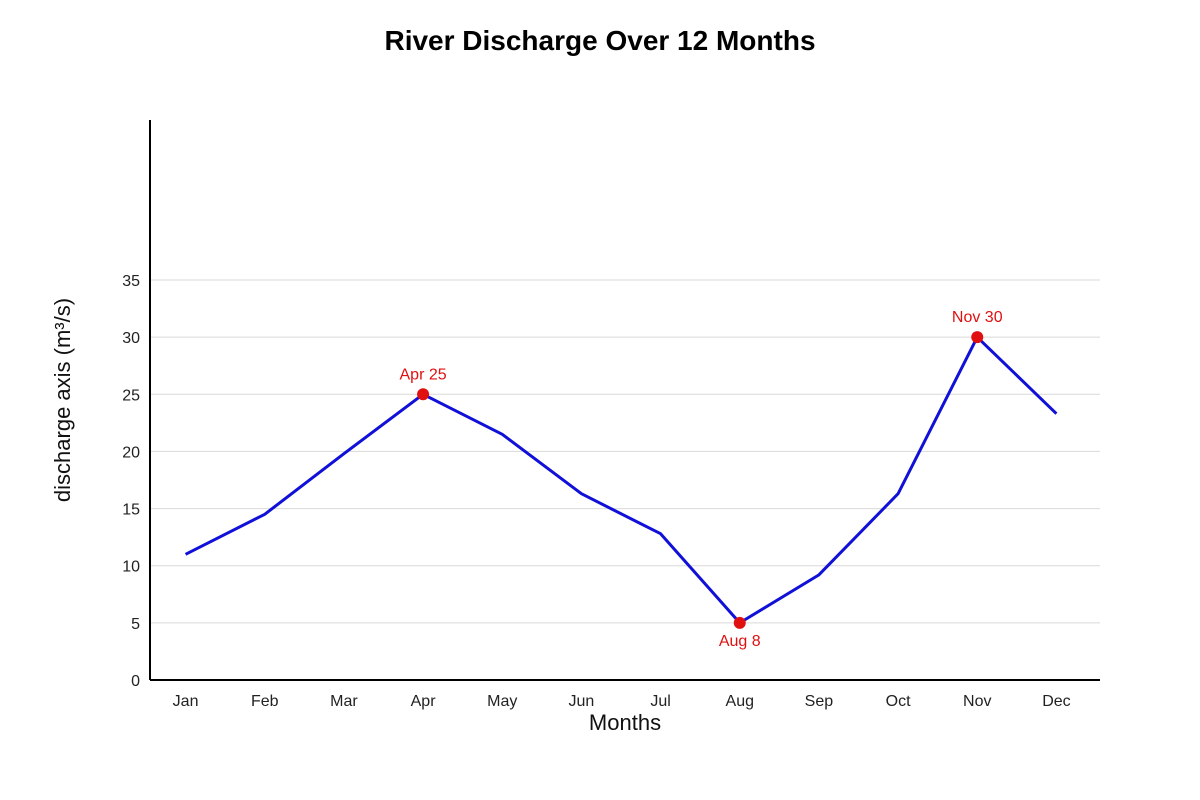 The width and height of the screenshot is (1200, 800). What do you see at coordinates (977, 317) in the screenshot?
I see `annotation-label: Nov 30` at bounding box center [977, 317].